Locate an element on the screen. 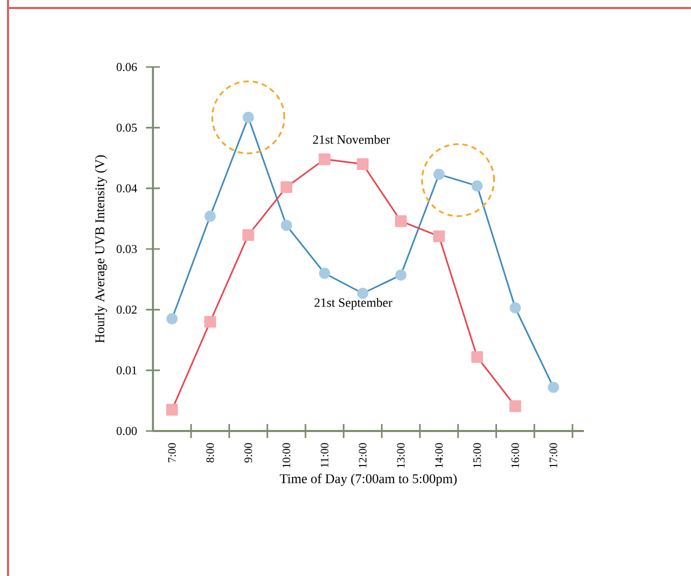 This screenshot has height=576, width=691. y-tick-label: 0.02 is located at coordinates (126, 310).